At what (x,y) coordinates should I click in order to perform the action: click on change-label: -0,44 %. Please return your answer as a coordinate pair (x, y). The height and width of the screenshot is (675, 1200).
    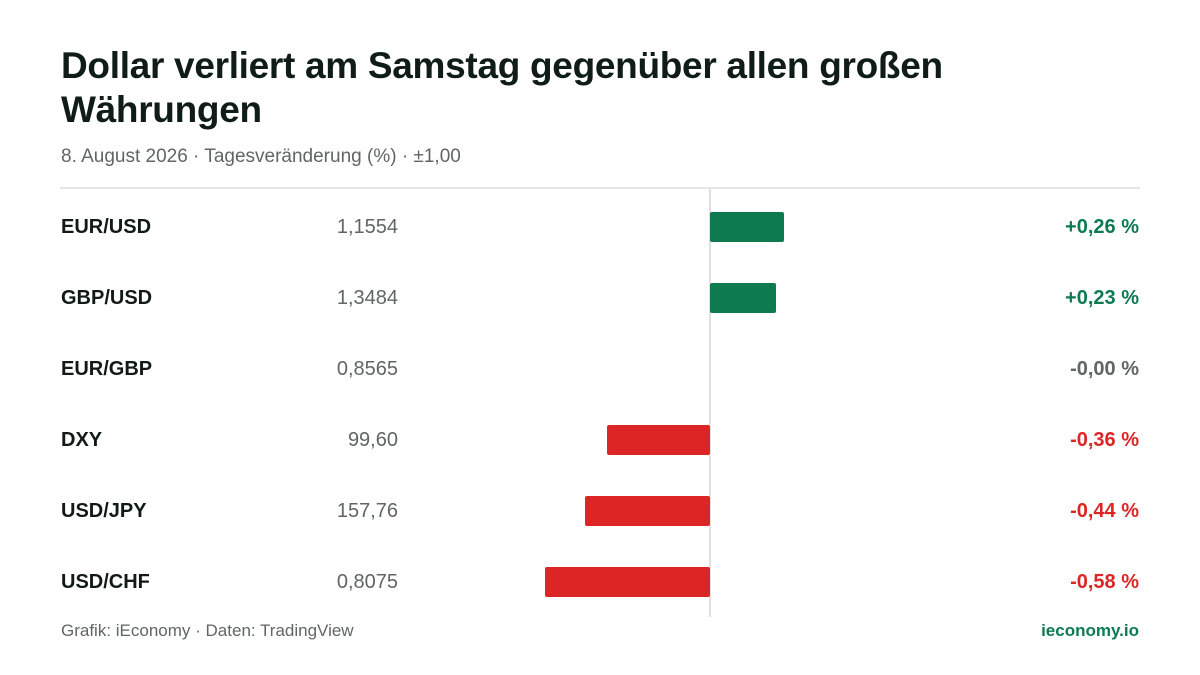
    Looking at the image, I should click on (1104, 511).